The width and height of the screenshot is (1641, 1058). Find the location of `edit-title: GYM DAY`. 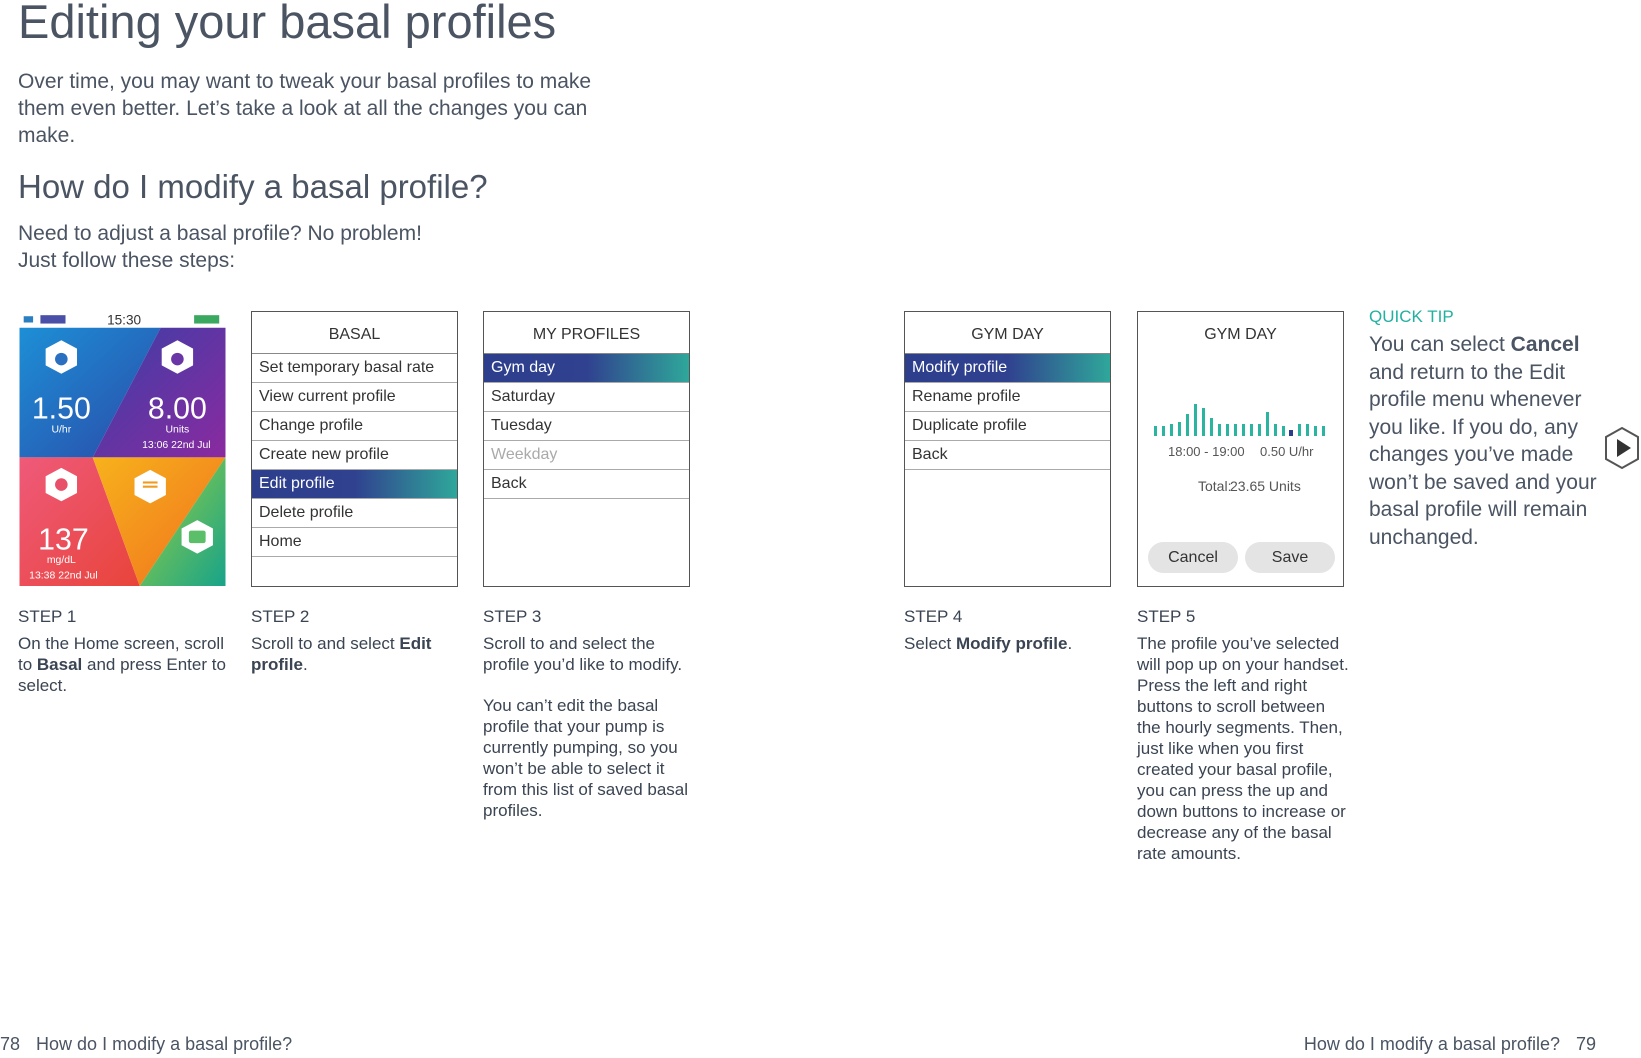

edit-title: GYM DAY is located at coordinates (1240, 334).